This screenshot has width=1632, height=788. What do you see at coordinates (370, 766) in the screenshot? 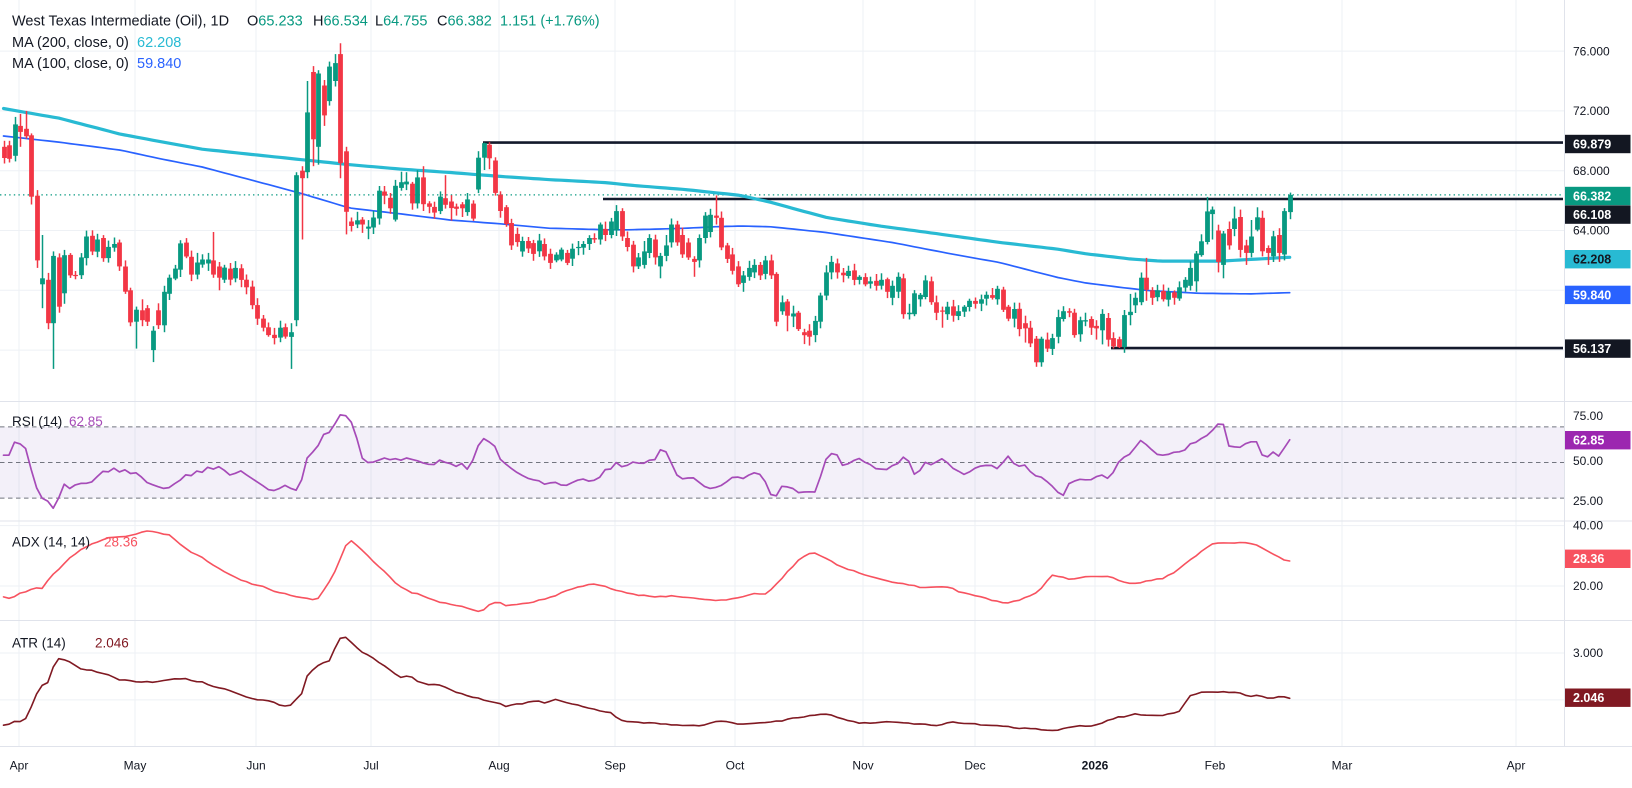
I see `svg-text: Jul` at bounding box center [370, 766].